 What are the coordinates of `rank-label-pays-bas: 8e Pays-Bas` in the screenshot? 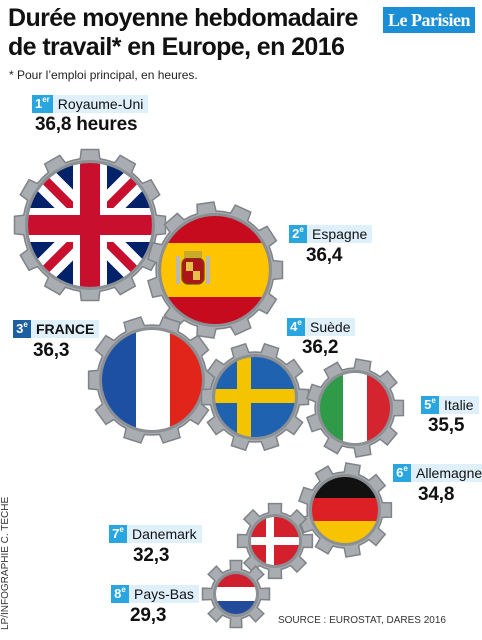 It's located at (155, 594).